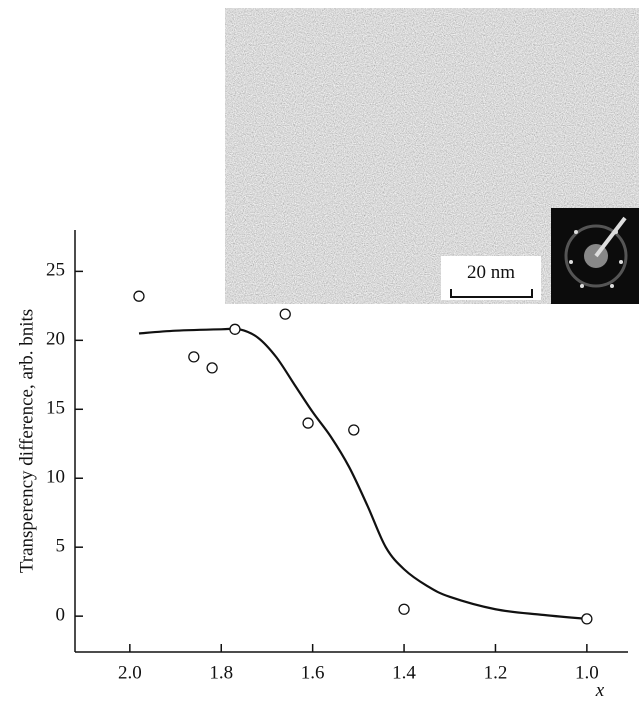 The width and height of the screenshot is (639, 712). Describe the element at coordinates (313, 672) in the screenshot. I see `x-tick-label: 1.6` at that location.